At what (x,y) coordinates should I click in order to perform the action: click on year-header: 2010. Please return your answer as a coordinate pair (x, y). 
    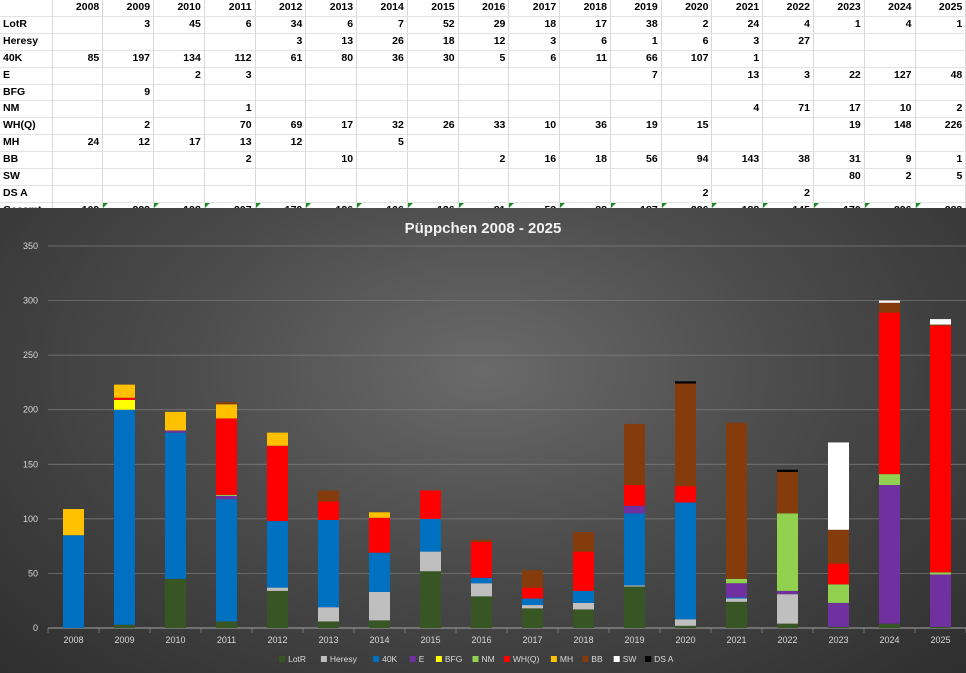
    Looking at the image, I should click on (179, 8).